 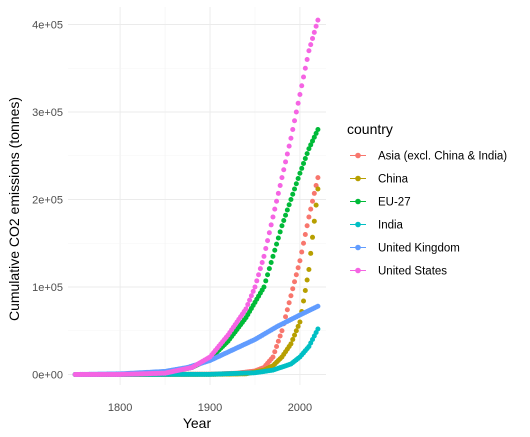 What do you see at coordinates (47, 113) in the screenshot?
I see `y-tick-label: 3e+05` at bounding box center [47, 113].